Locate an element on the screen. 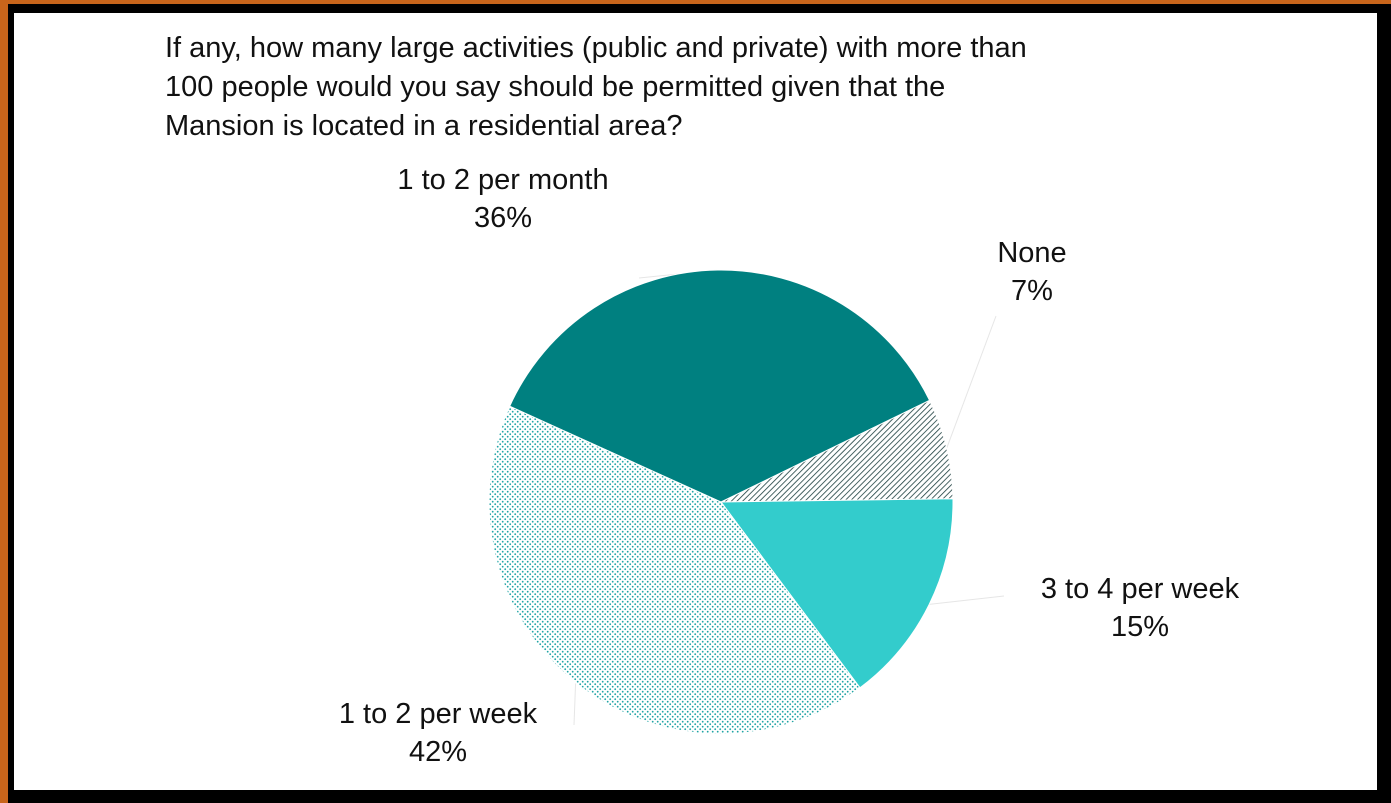  slice-label-percent-3: 36% is located at coordinates (503, 218).